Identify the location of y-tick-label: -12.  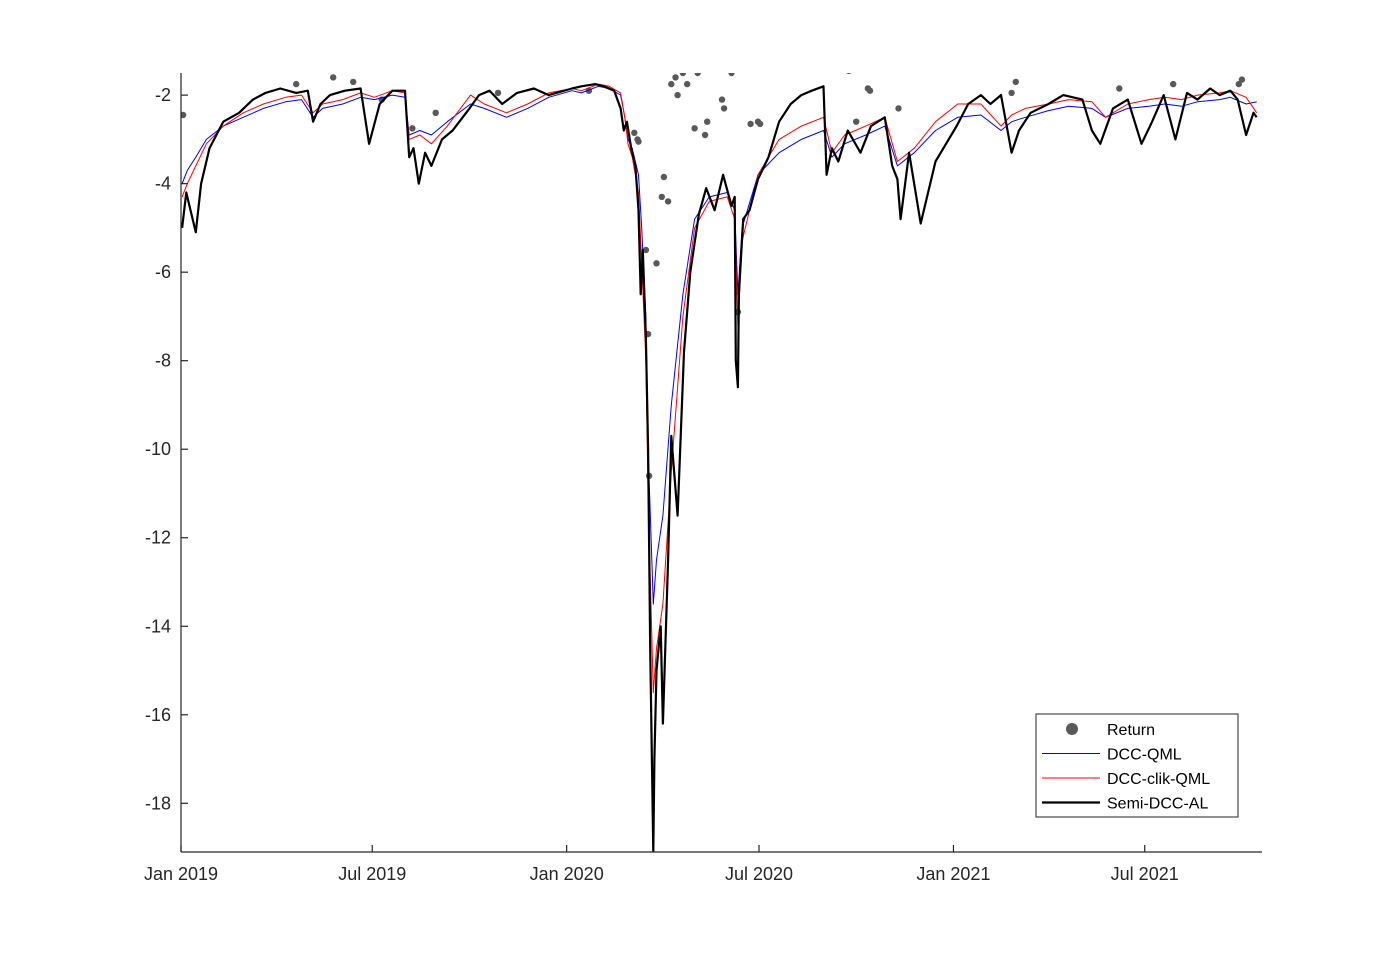
(158, 538).